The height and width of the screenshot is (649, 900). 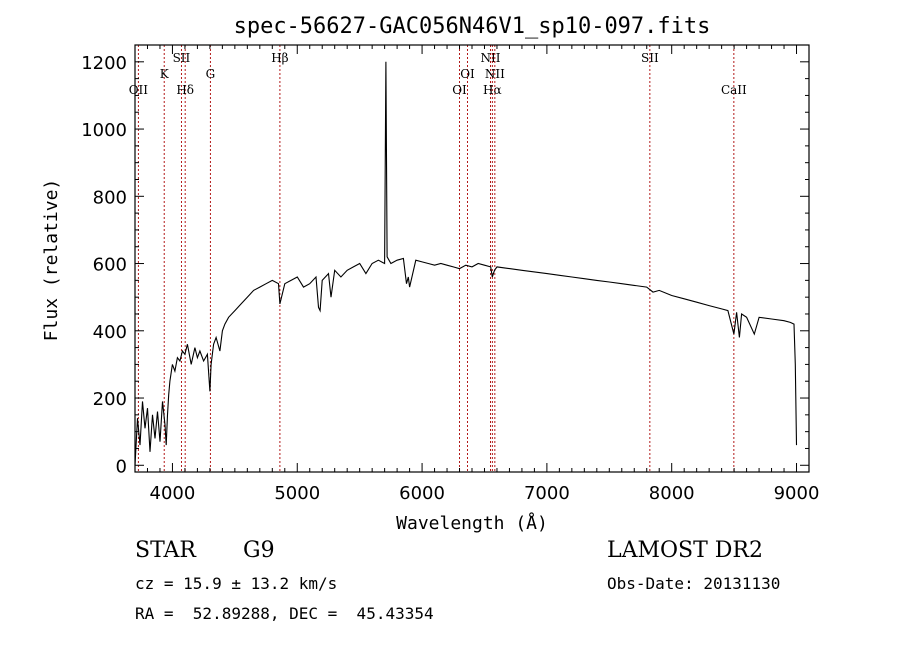 I want to click on x-tick-label: 8000, so click(x=672, y=493).